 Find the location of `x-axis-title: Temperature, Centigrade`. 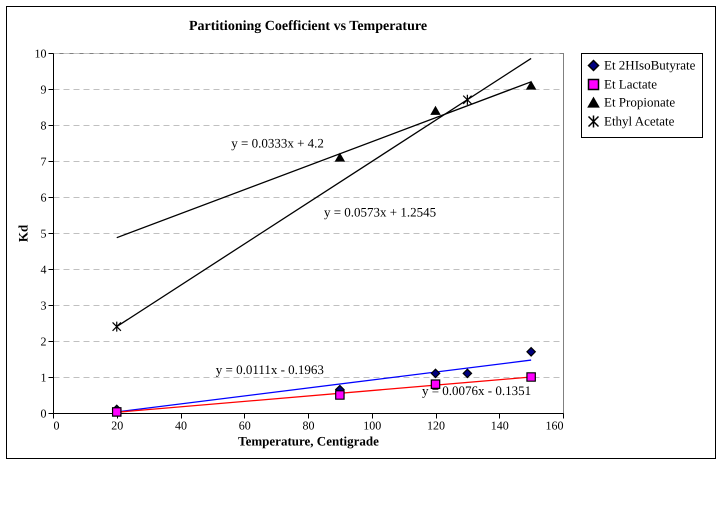

x-axis-title: Temperature, Centigrade is located at coordinates (309, 441).